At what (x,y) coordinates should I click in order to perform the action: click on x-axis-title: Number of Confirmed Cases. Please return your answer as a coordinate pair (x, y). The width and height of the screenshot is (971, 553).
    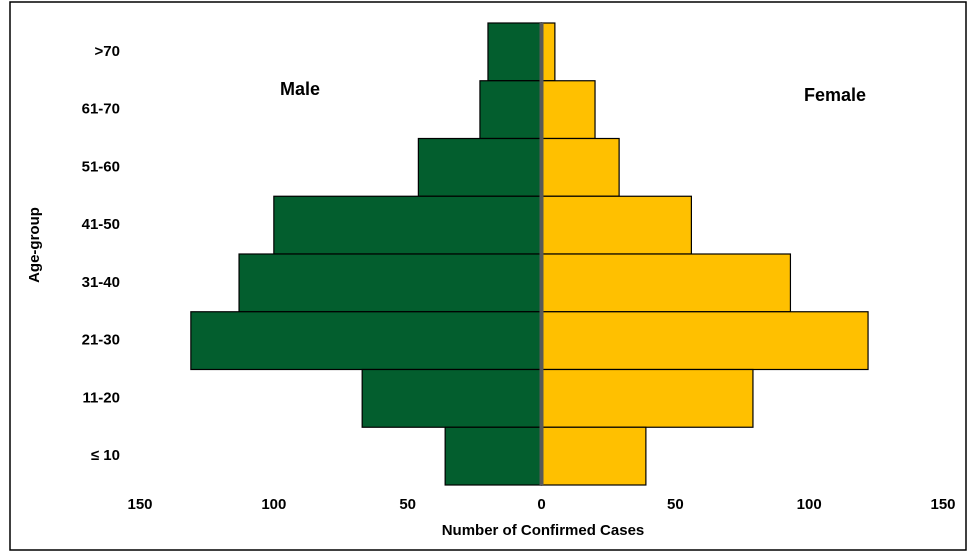
    Looking at the image, I should click on (543, 530).